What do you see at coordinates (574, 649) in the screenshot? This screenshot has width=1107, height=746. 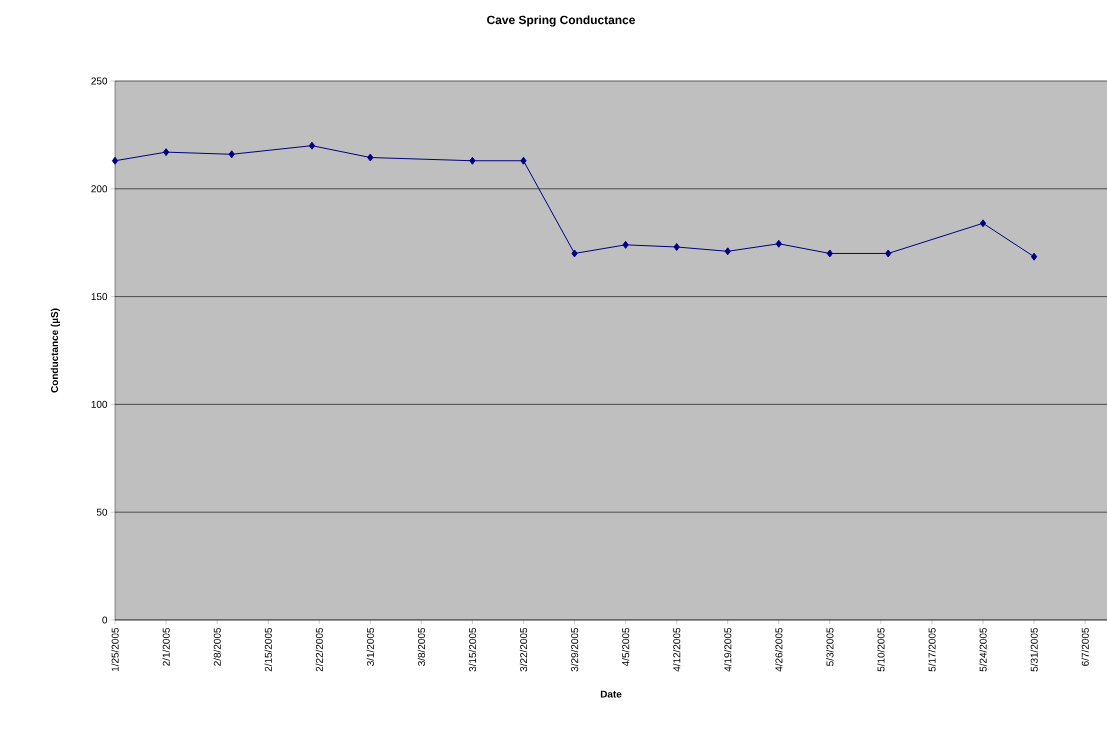 I see `x-tick-label: 3/29/2005` at bounding box center [574, 649].